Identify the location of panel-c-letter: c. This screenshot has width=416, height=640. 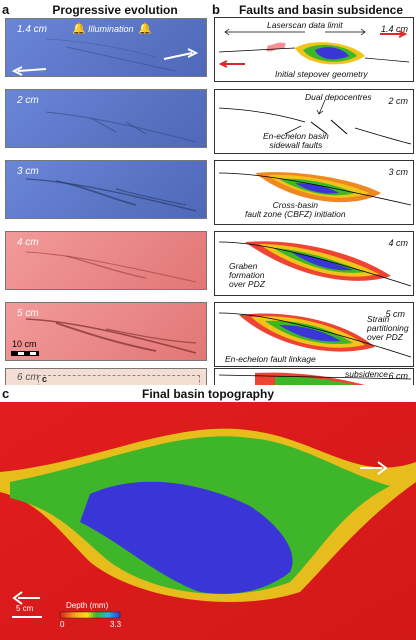
(6, 393).